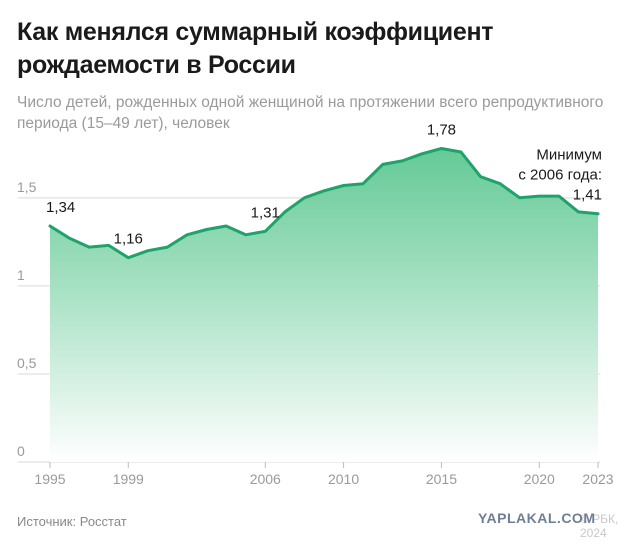  Describe the element at coordinates (27, 187) in the screenshot. I see `y-tick-label: 1,5` at that location.